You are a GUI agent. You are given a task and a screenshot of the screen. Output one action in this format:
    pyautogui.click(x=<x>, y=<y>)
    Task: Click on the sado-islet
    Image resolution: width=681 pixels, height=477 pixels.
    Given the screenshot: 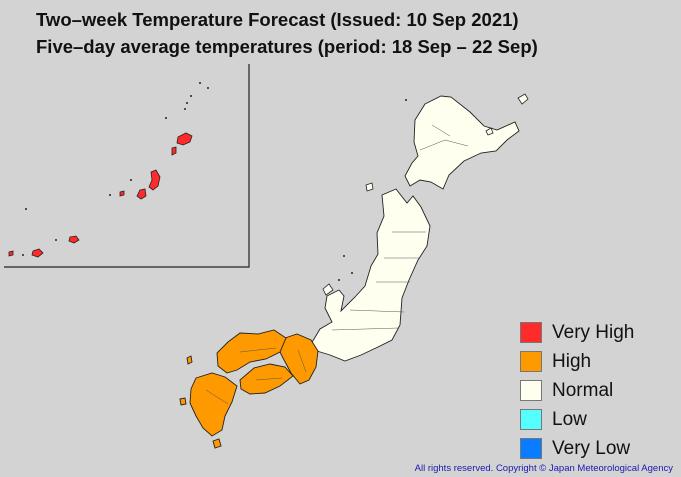 What is the action you would take?
    pyautogui.click(x=369, y=187)
    